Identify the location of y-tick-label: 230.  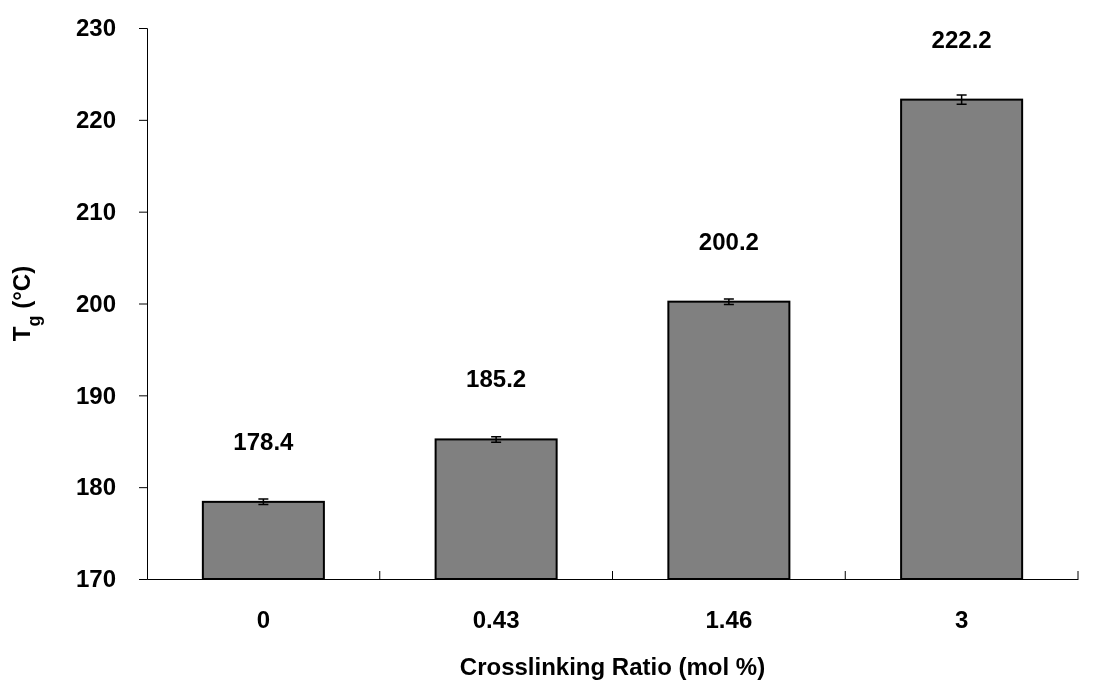
(95, 28).